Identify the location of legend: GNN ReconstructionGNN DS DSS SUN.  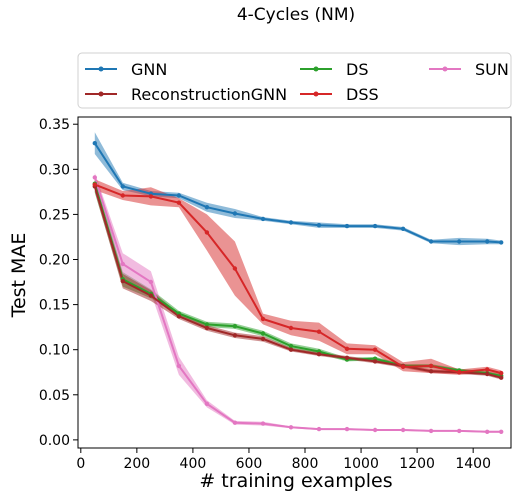
(294, 80).